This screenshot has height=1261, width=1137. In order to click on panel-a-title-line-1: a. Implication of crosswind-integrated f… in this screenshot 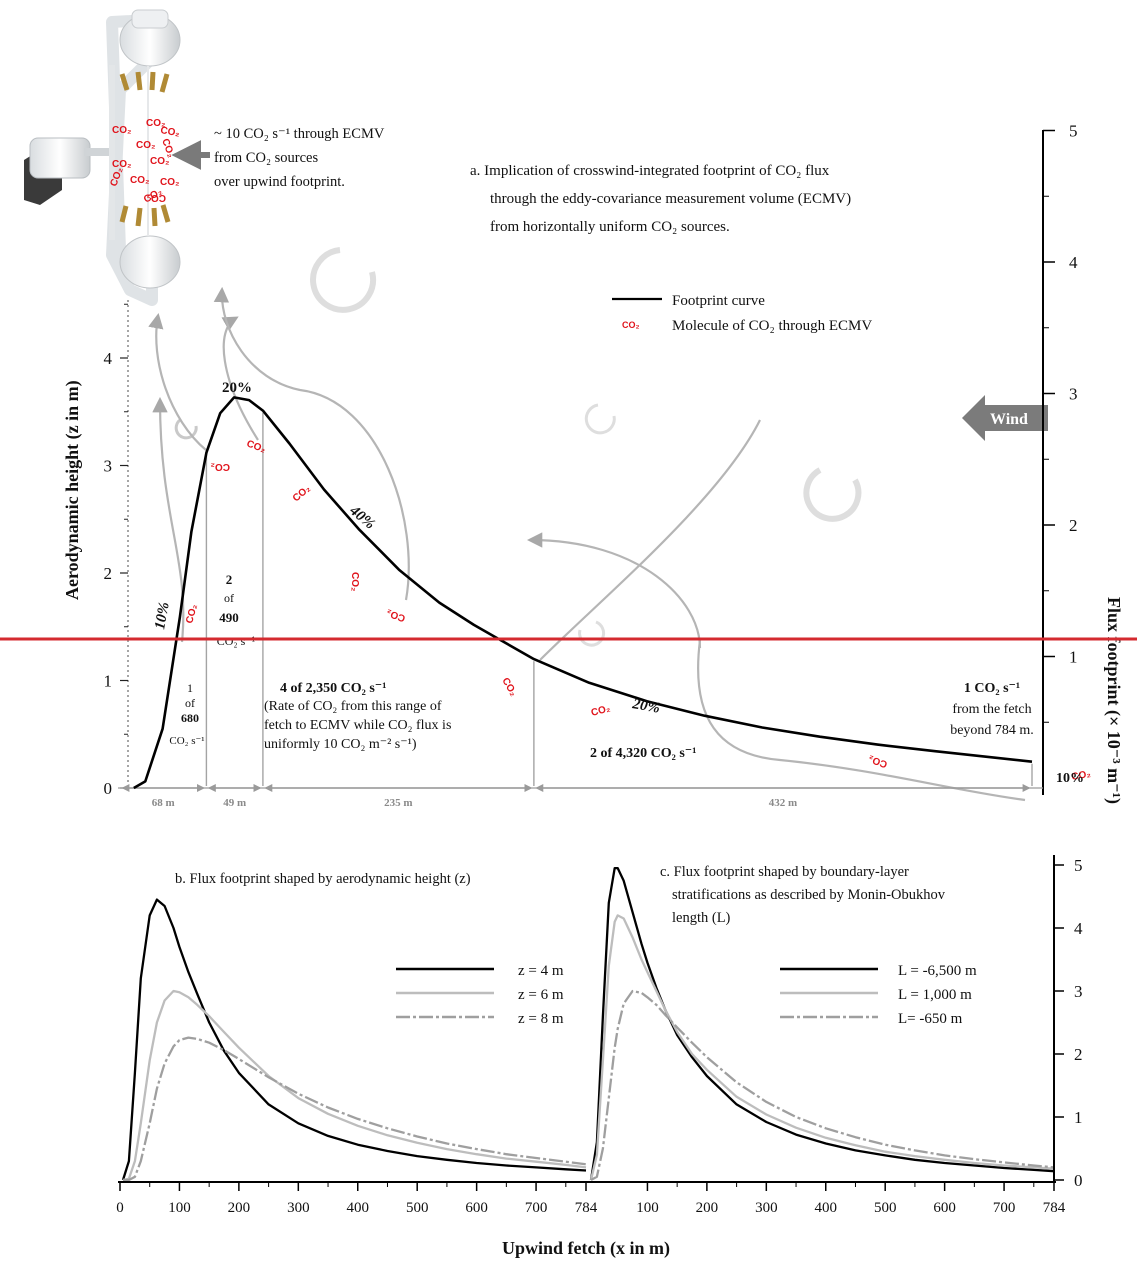, I will do `click(650, 171)`.